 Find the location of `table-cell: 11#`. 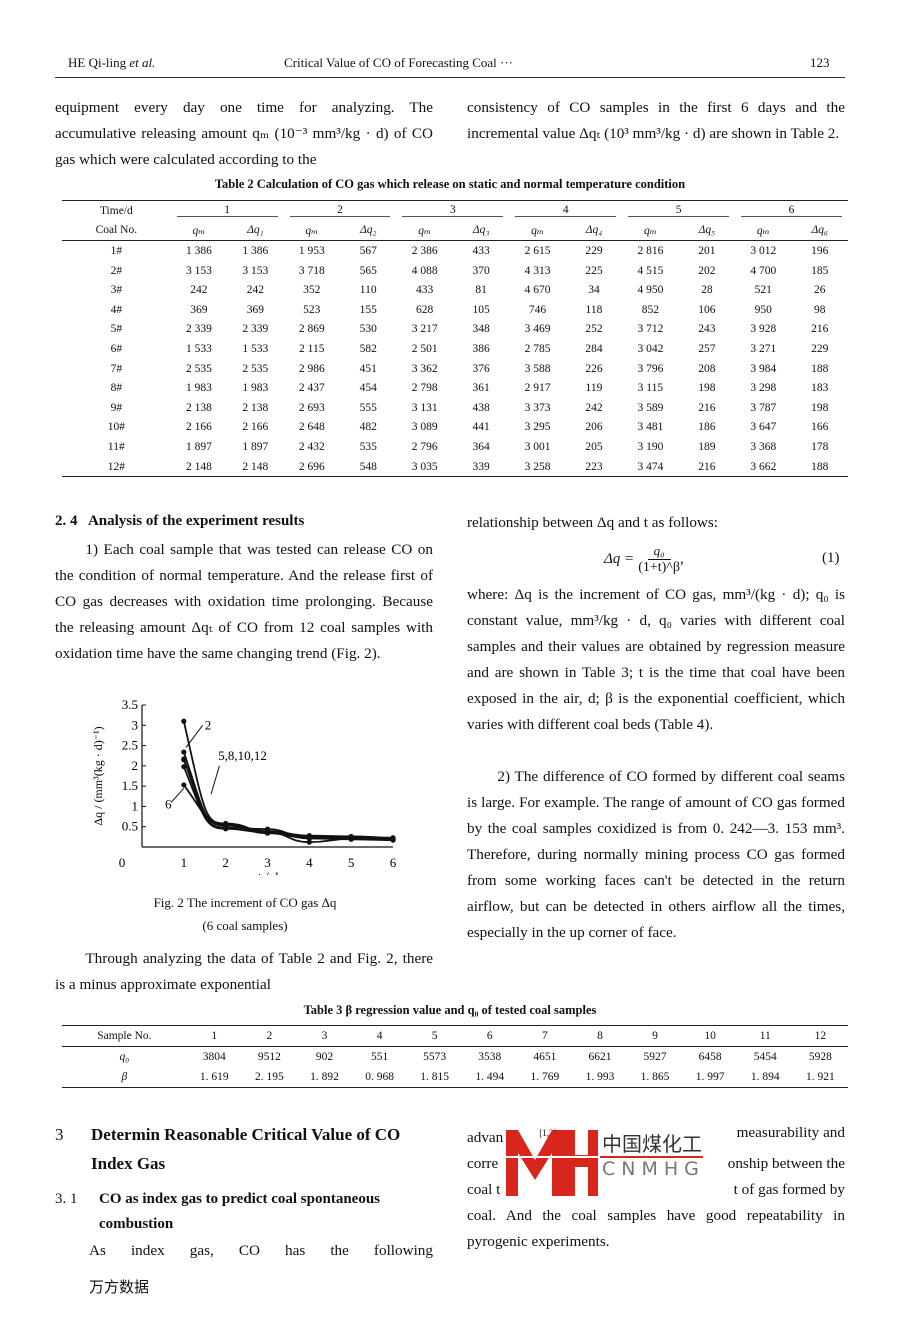

table-cell: 11# is located at coordinates (116, 446).